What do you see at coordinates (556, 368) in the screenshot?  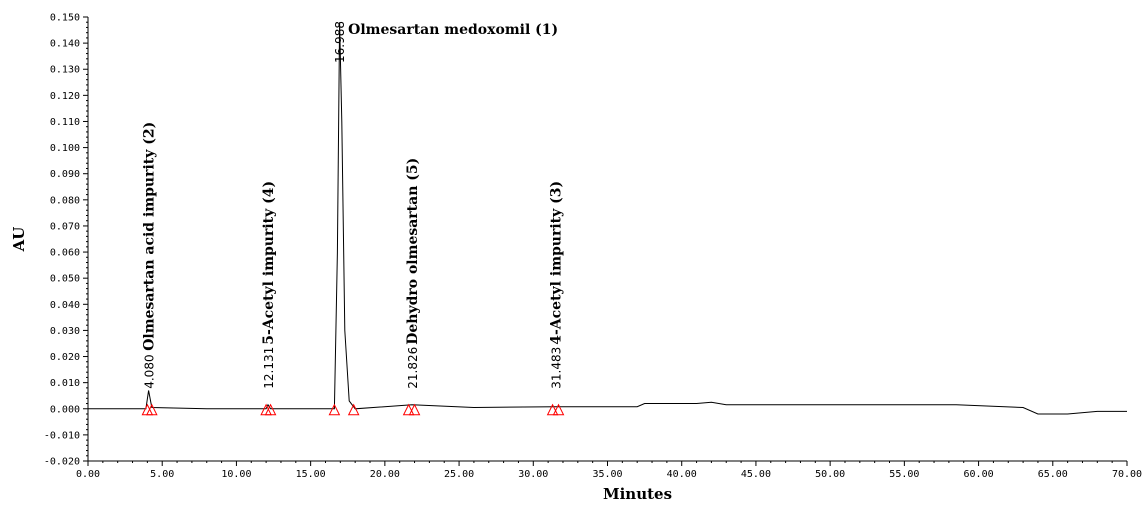 I see `peak-rt-label: 31.483` at bounding box center [556, 368].